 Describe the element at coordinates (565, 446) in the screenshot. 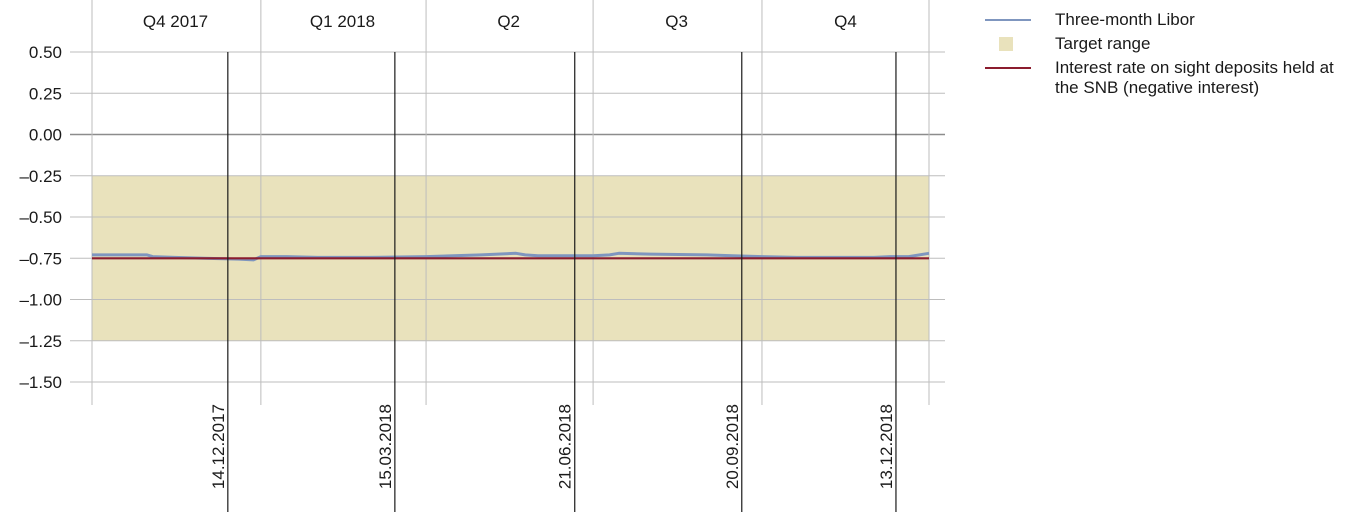

I see `assessment-date-label: 21.06.2018` at that location.